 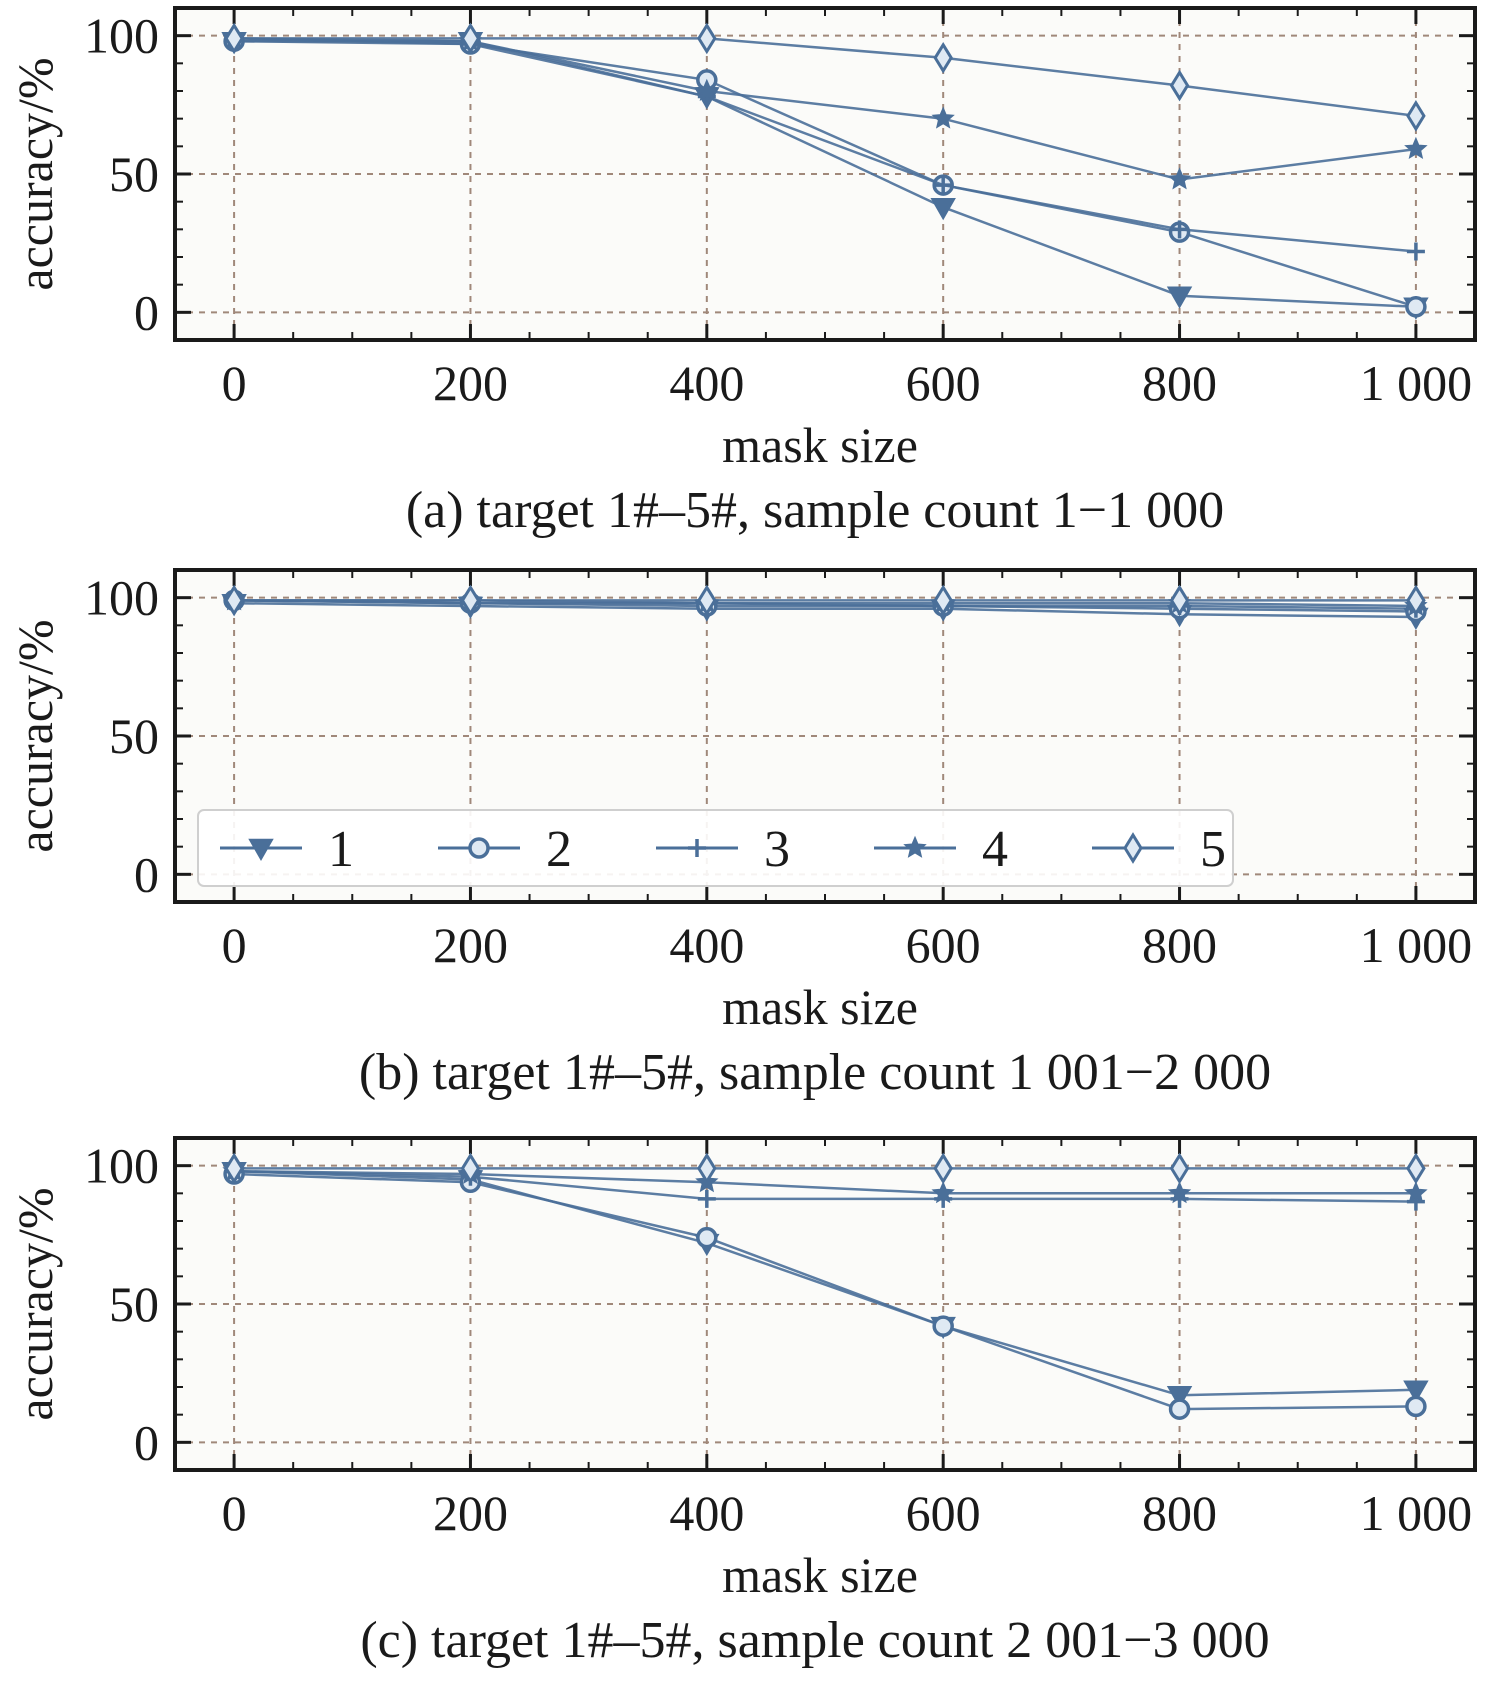 I want to click on legend: 1 2 3 4 5, so click(x=715, y=848).